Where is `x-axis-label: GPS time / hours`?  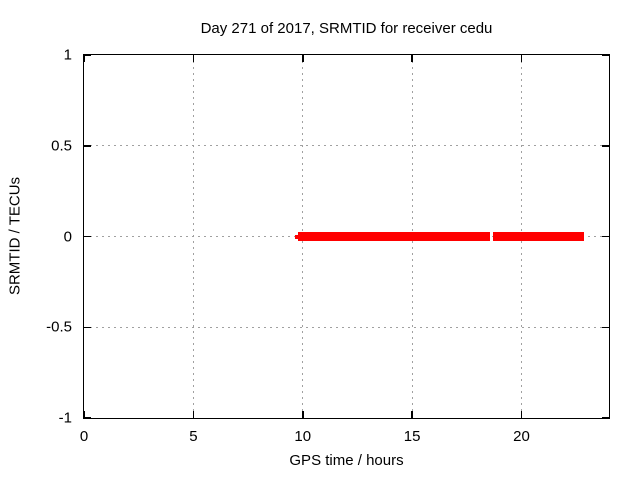
x-axis-label: GPS time / hours is located at coordinates (346, 460).